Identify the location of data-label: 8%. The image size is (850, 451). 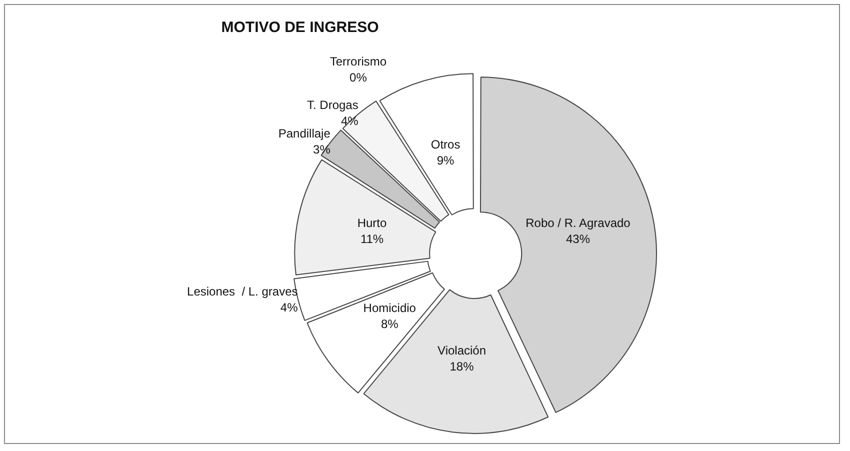
(389, 323).